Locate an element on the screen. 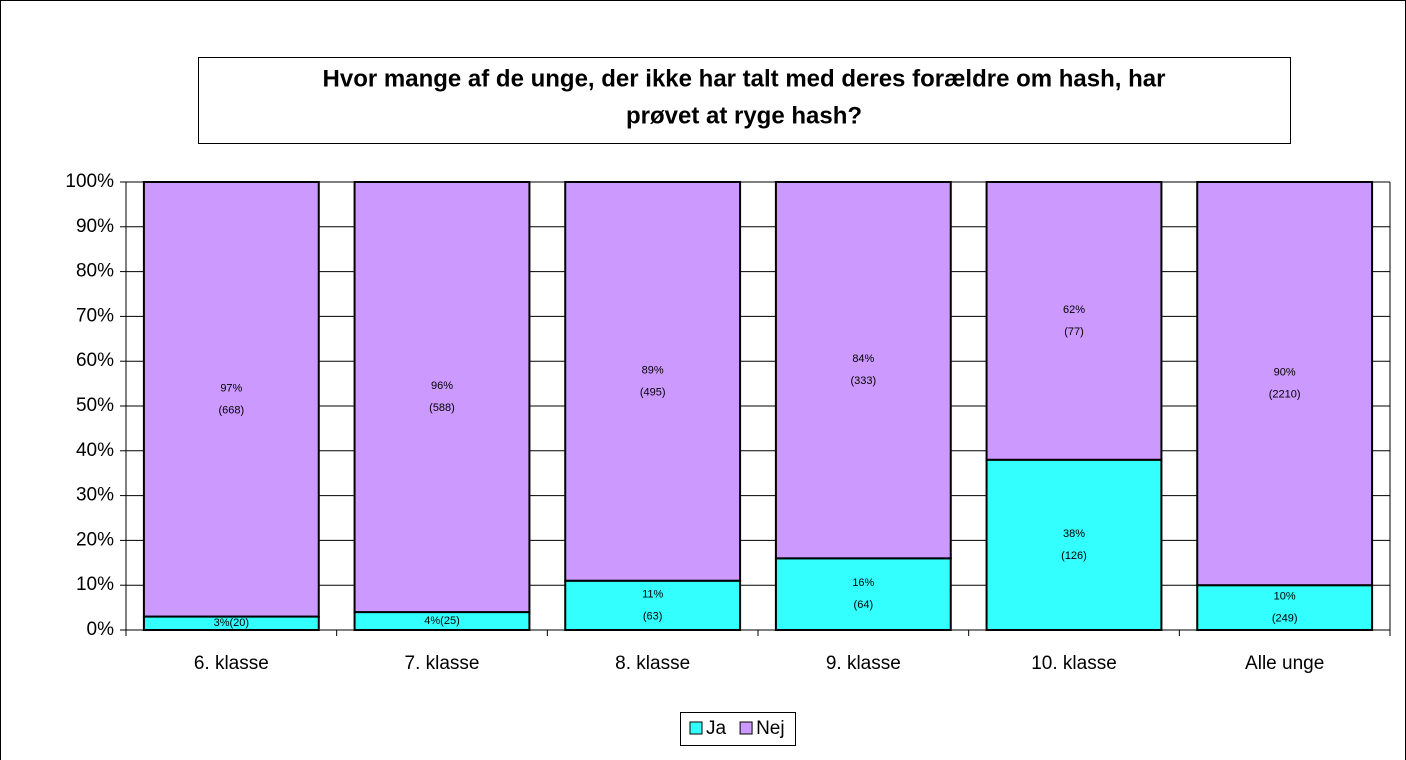 Image resolution: width=1406 pixels, height=760 pixels. y-tick-label: 100% is located at coordinates (89, 181).